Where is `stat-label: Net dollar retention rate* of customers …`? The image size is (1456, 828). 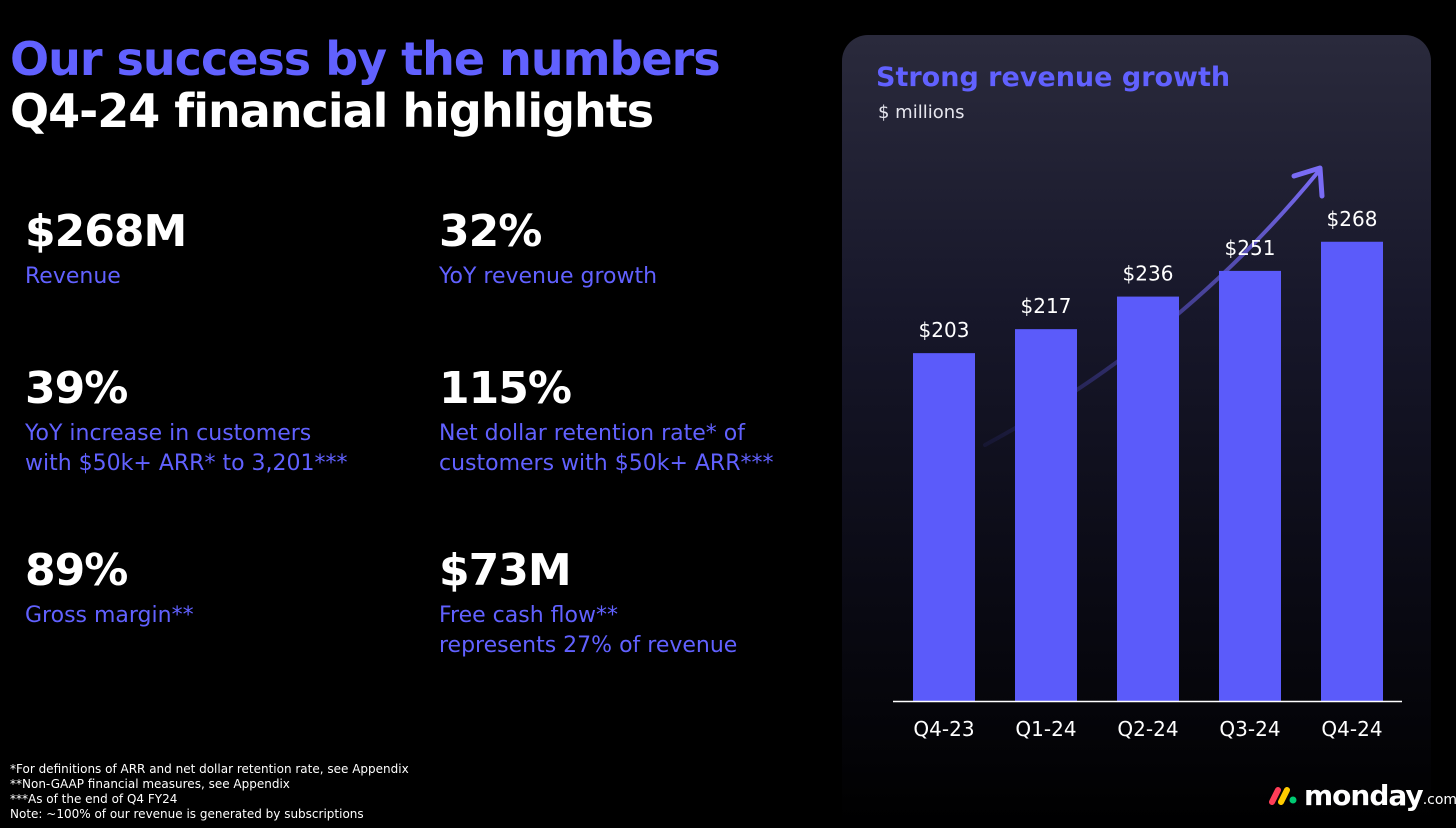
stat-label: Net dollar retention rate* of customers … is located at coordinates (606, 448).